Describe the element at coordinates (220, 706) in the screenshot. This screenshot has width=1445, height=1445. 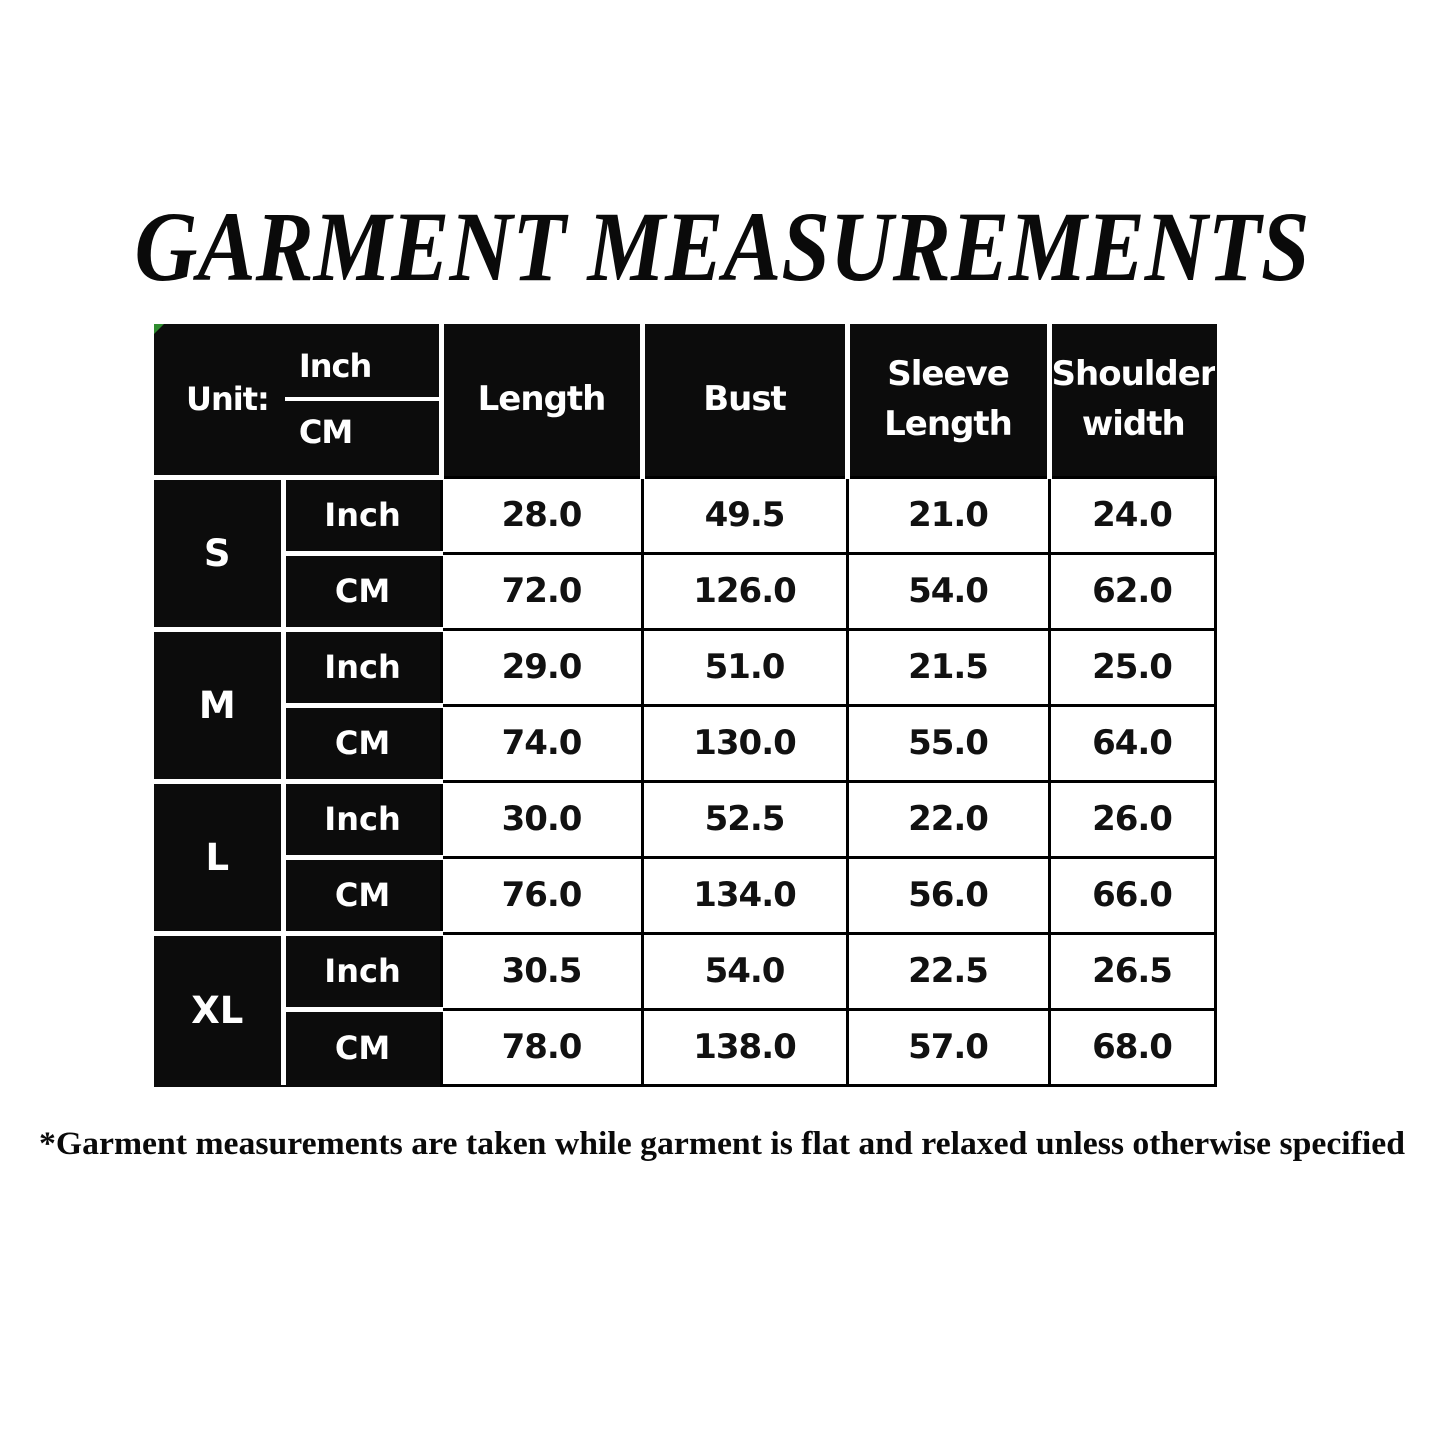
I see `size-cell-m: M` at that location.